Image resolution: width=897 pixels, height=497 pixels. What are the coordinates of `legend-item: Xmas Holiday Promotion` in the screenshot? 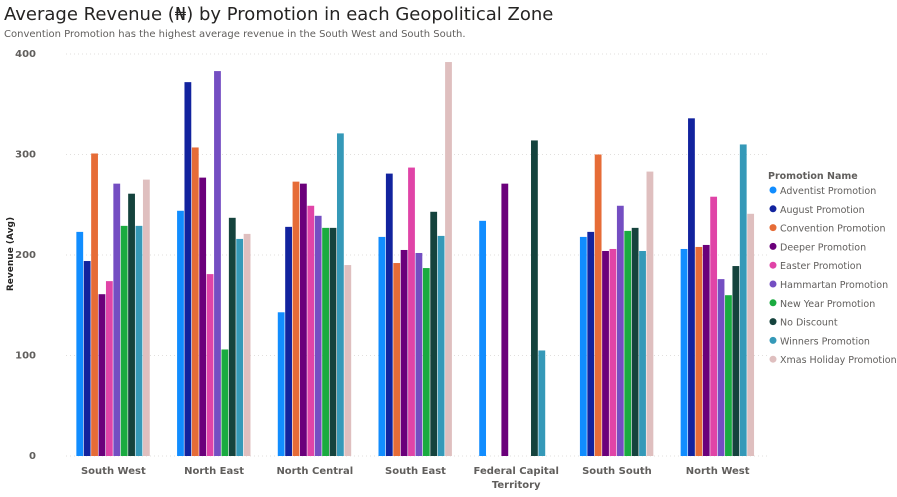 It's located at (833, 360).